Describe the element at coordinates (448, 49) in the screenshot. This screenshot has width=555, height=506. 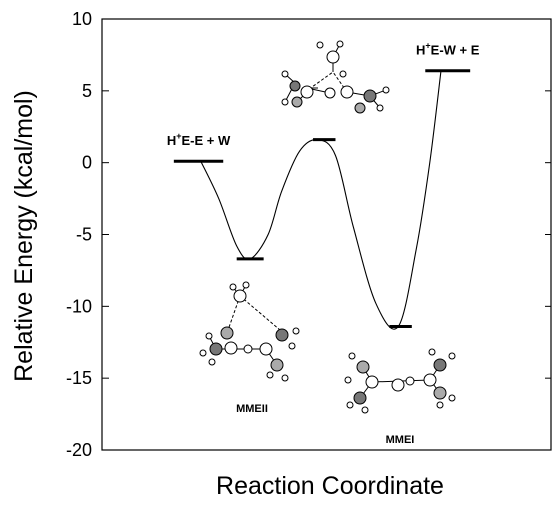
I see `state-label-end: H+E-W + E` at that location.